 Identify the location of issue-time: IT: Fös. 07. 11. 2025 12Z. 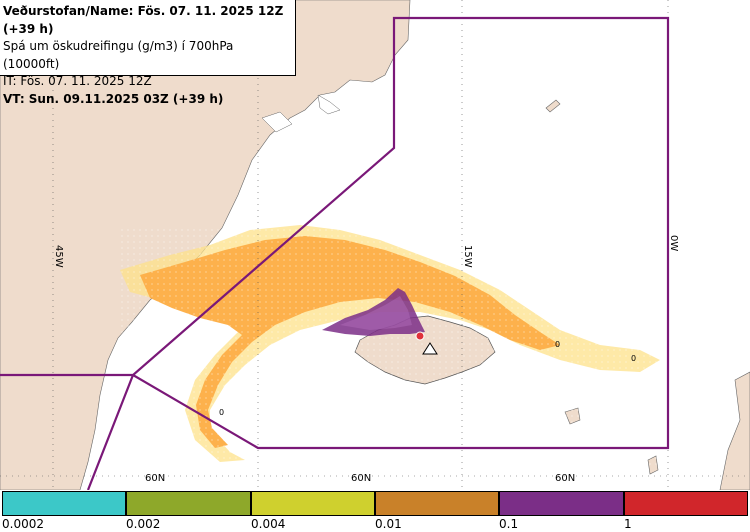
(77, 81).